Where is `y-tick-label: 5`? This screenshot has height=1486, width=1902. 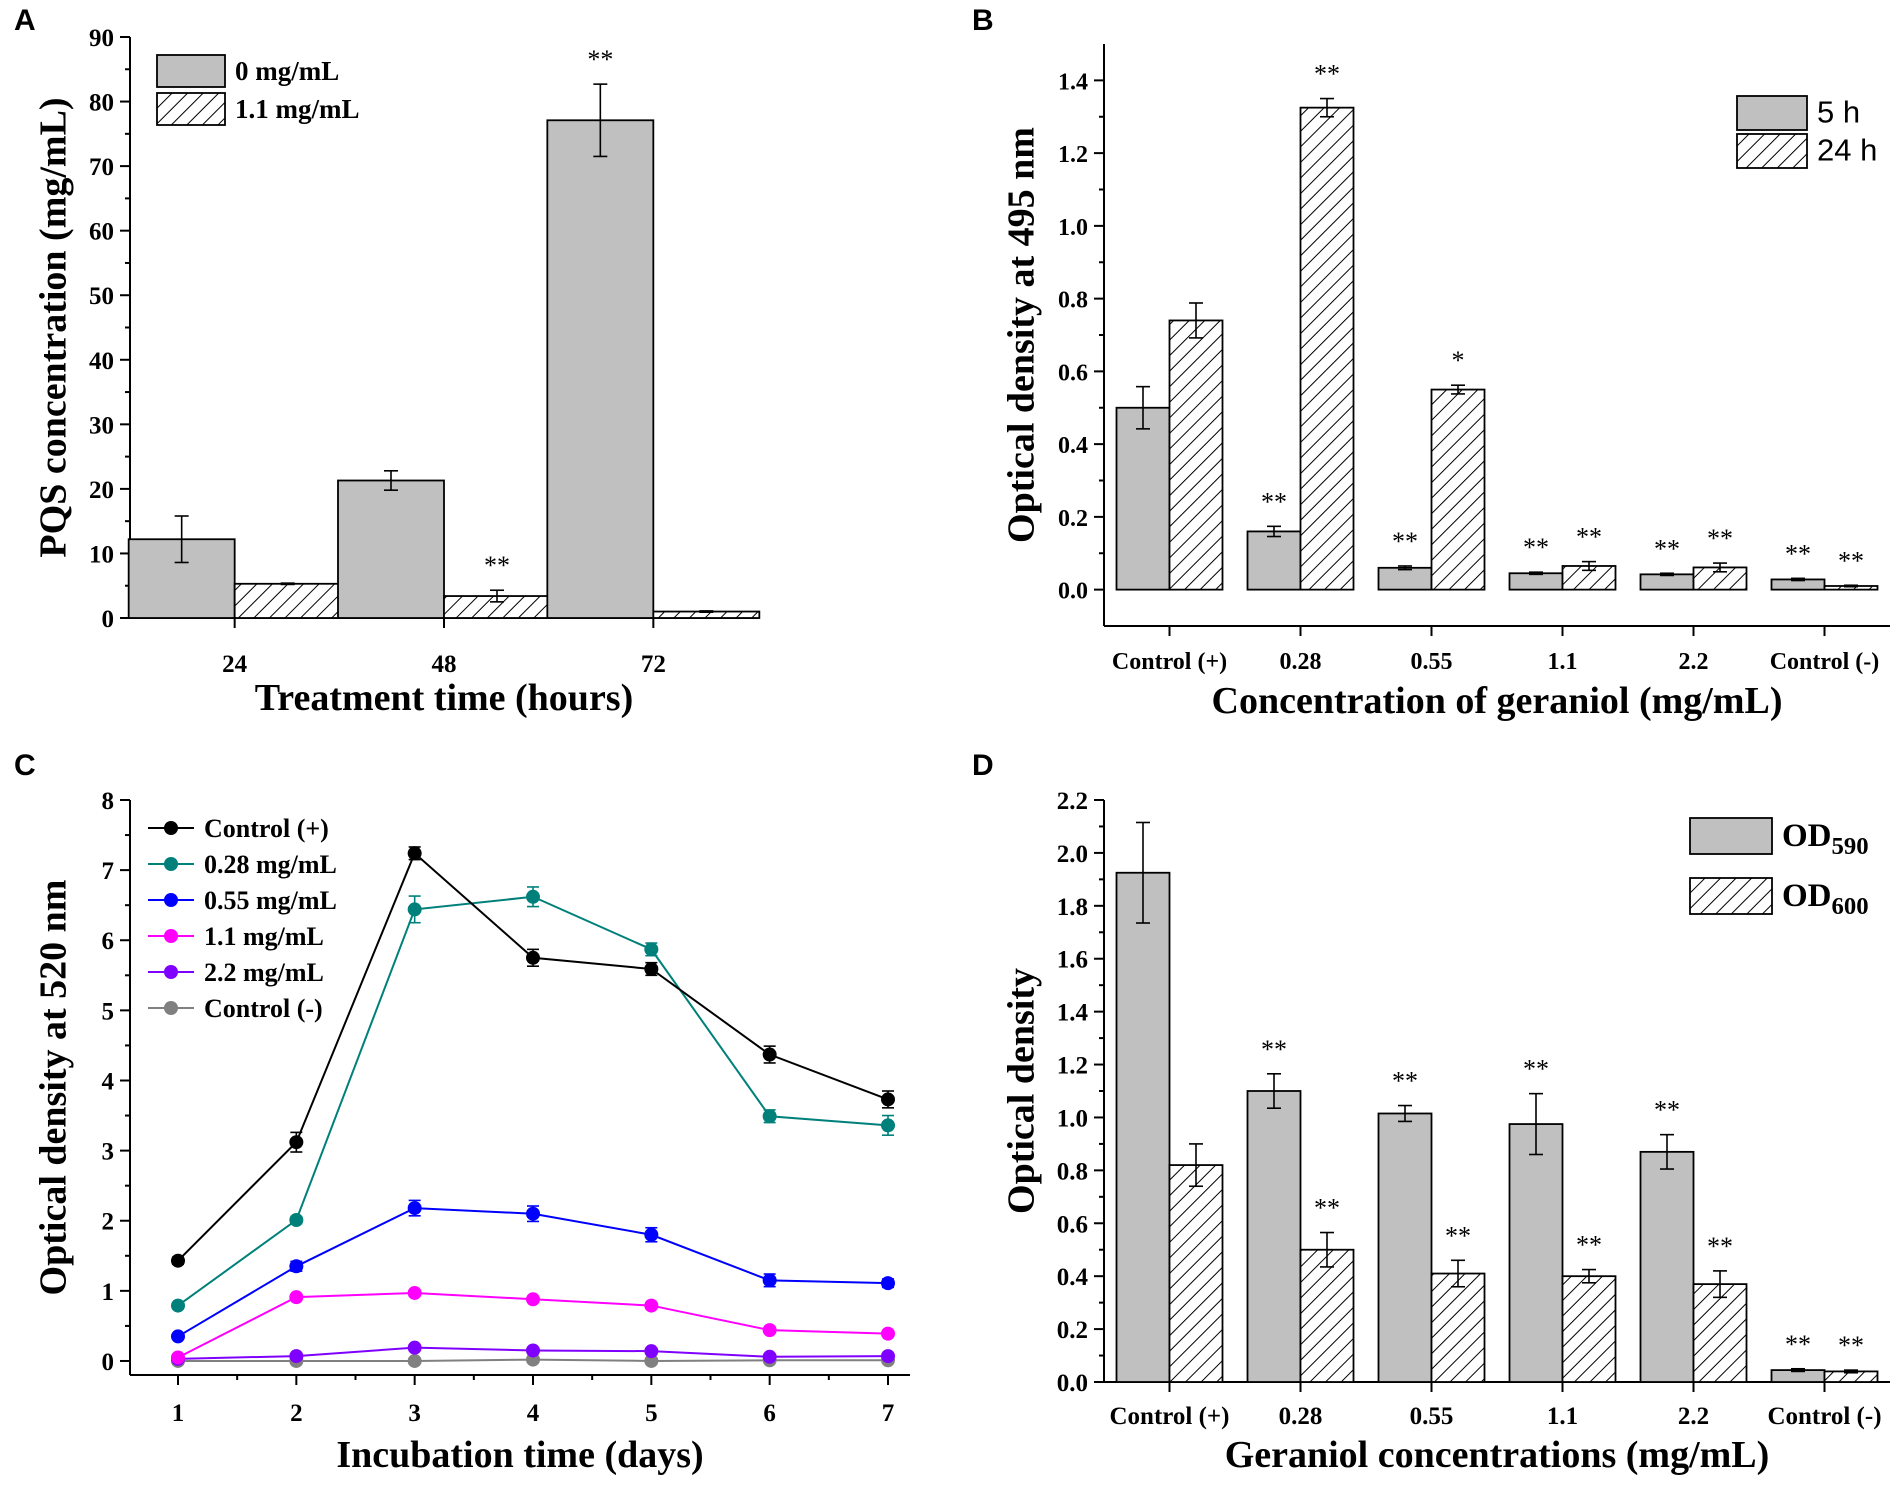
y-tick-label: 5 is located at coordinates (108, 1011).